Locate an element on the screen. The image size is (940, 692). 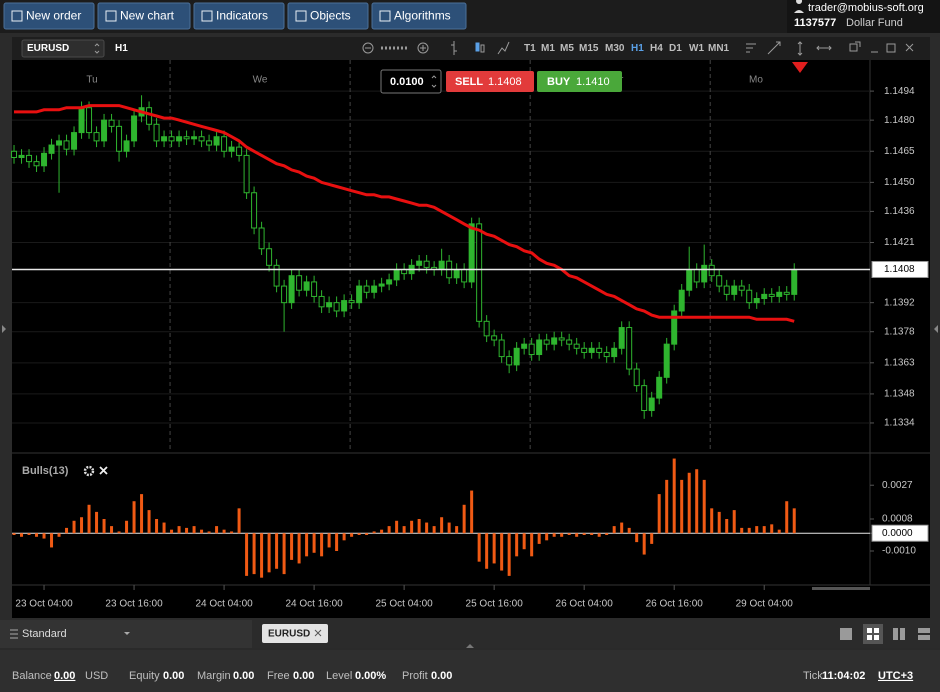
x-tick-label: 24 Oct 16:00 is located at coordinates (314, 604).